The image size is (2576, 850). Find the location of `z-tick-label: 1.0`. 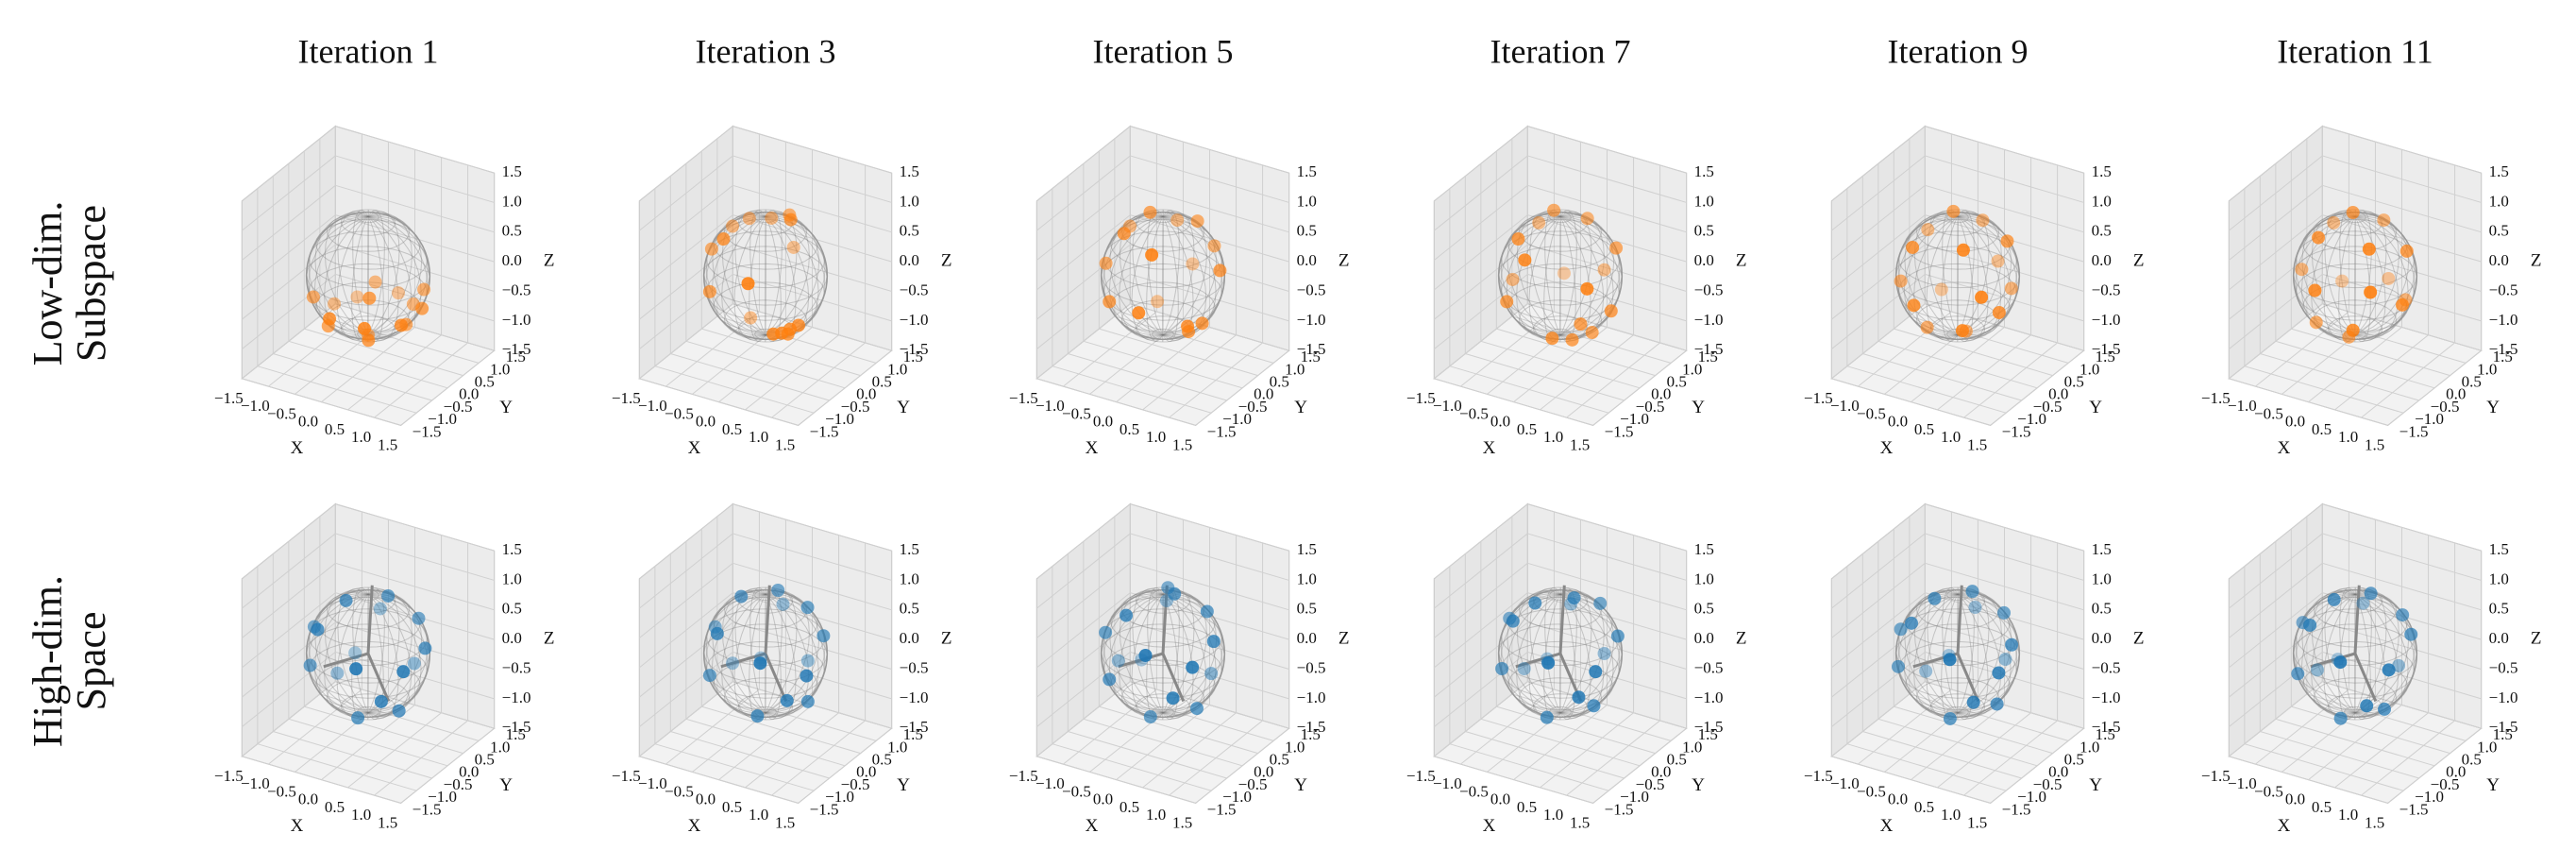

z-tick-label: 1.0 is located at coordinates (2499, 201).